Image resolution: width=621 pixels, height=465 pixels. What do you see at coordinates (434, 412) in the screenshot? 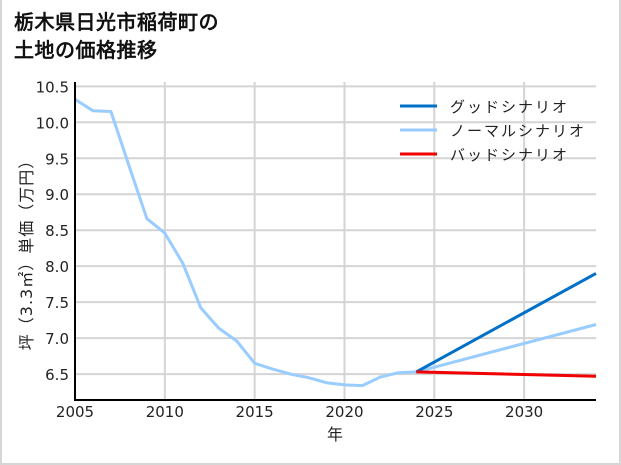
I see `x-tick-label: 2025` at bounding box center [434, 412].